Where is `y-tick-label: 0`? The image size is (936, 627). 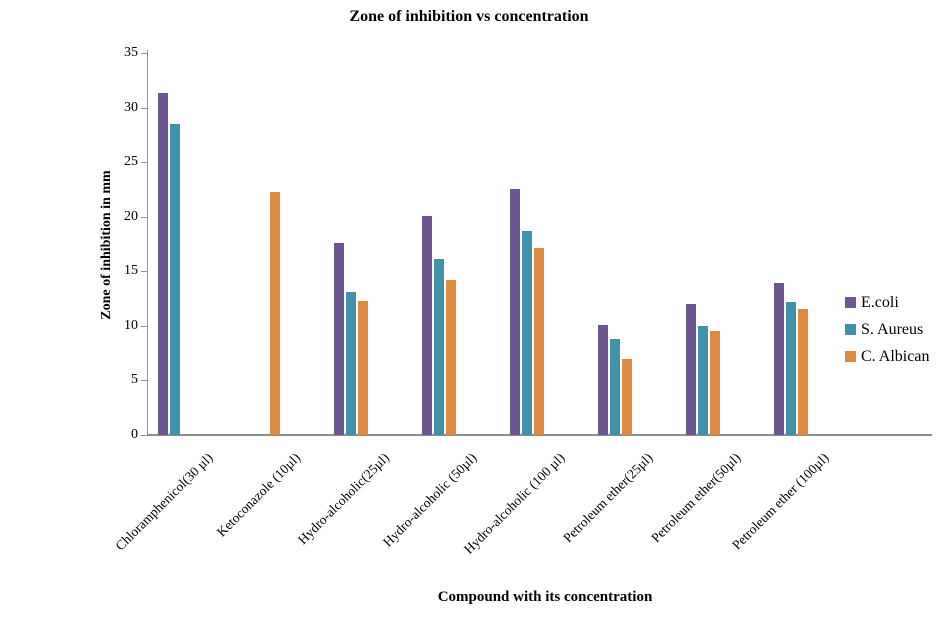
y-tick-label: 0 is located at coordinates (134, 434).